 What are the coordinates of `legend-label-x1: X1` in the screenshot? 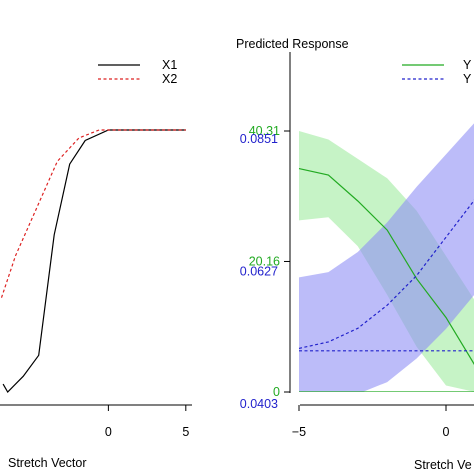 It's located at (169, 65).